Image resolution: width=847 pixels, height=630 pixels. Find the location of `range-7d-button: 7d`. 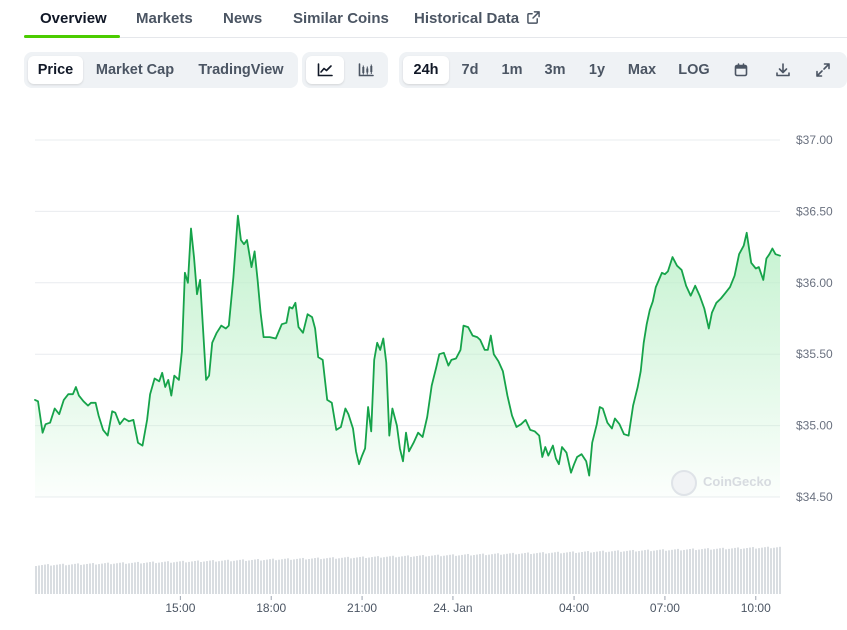

range-7d-button: 7d is located at coordinates (470, 70).